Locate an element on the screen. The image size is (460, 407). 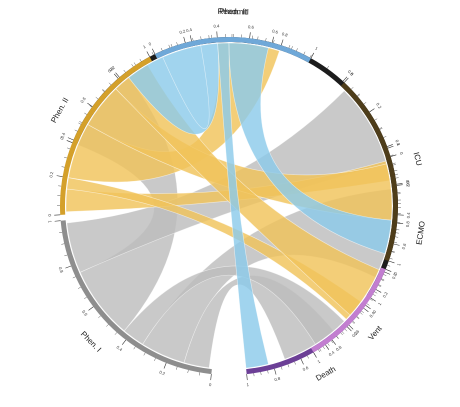
tick-label-vent-2: 0.4 is located at coordinates (372, 314).